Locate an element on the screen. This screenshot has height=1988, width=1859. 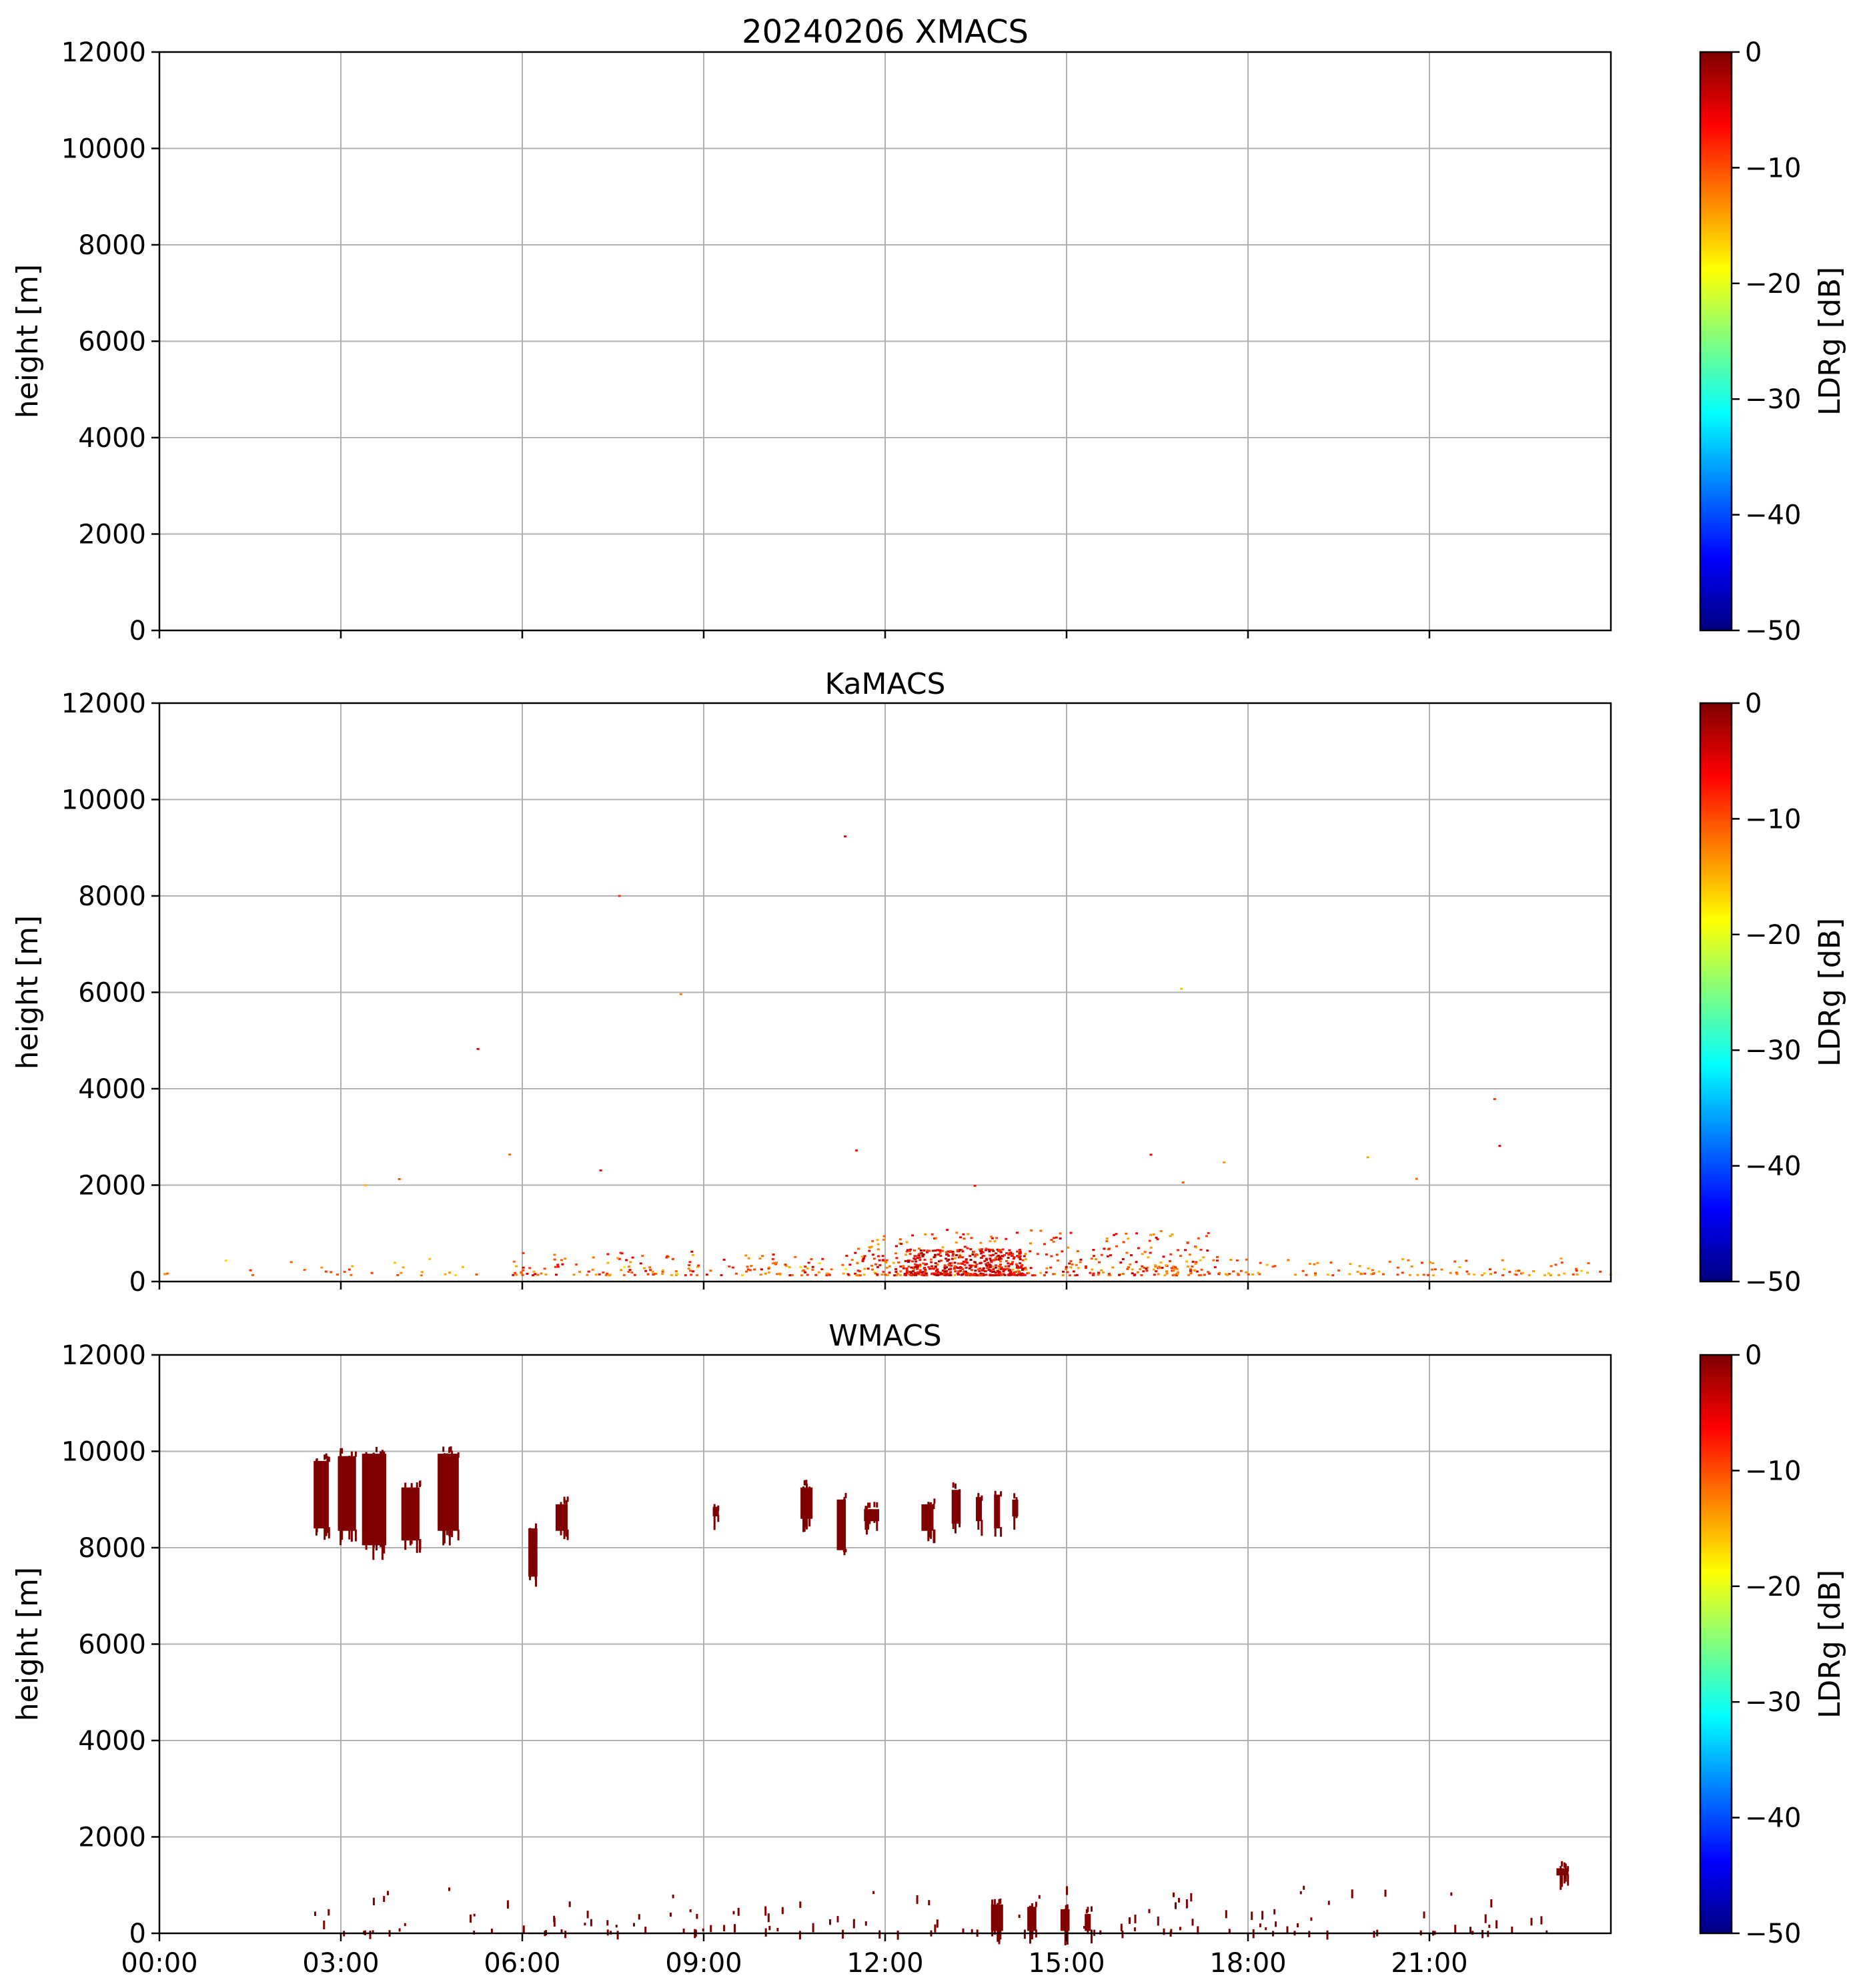
colorbar-tick-label: −50 is located at coordinates (1773, 631).